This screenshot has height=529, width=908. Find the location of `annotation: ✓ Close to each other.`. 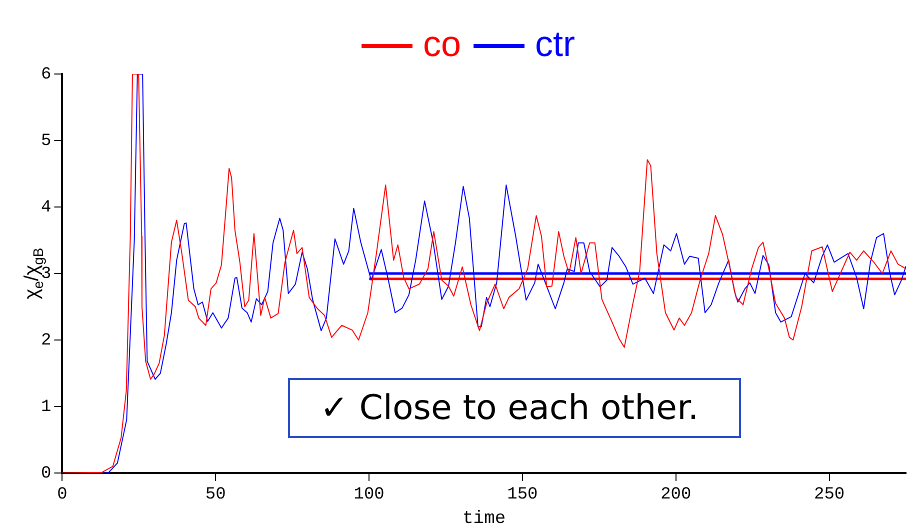

annotation: ✓ Close to each other. is located at coordinates (514, 408).